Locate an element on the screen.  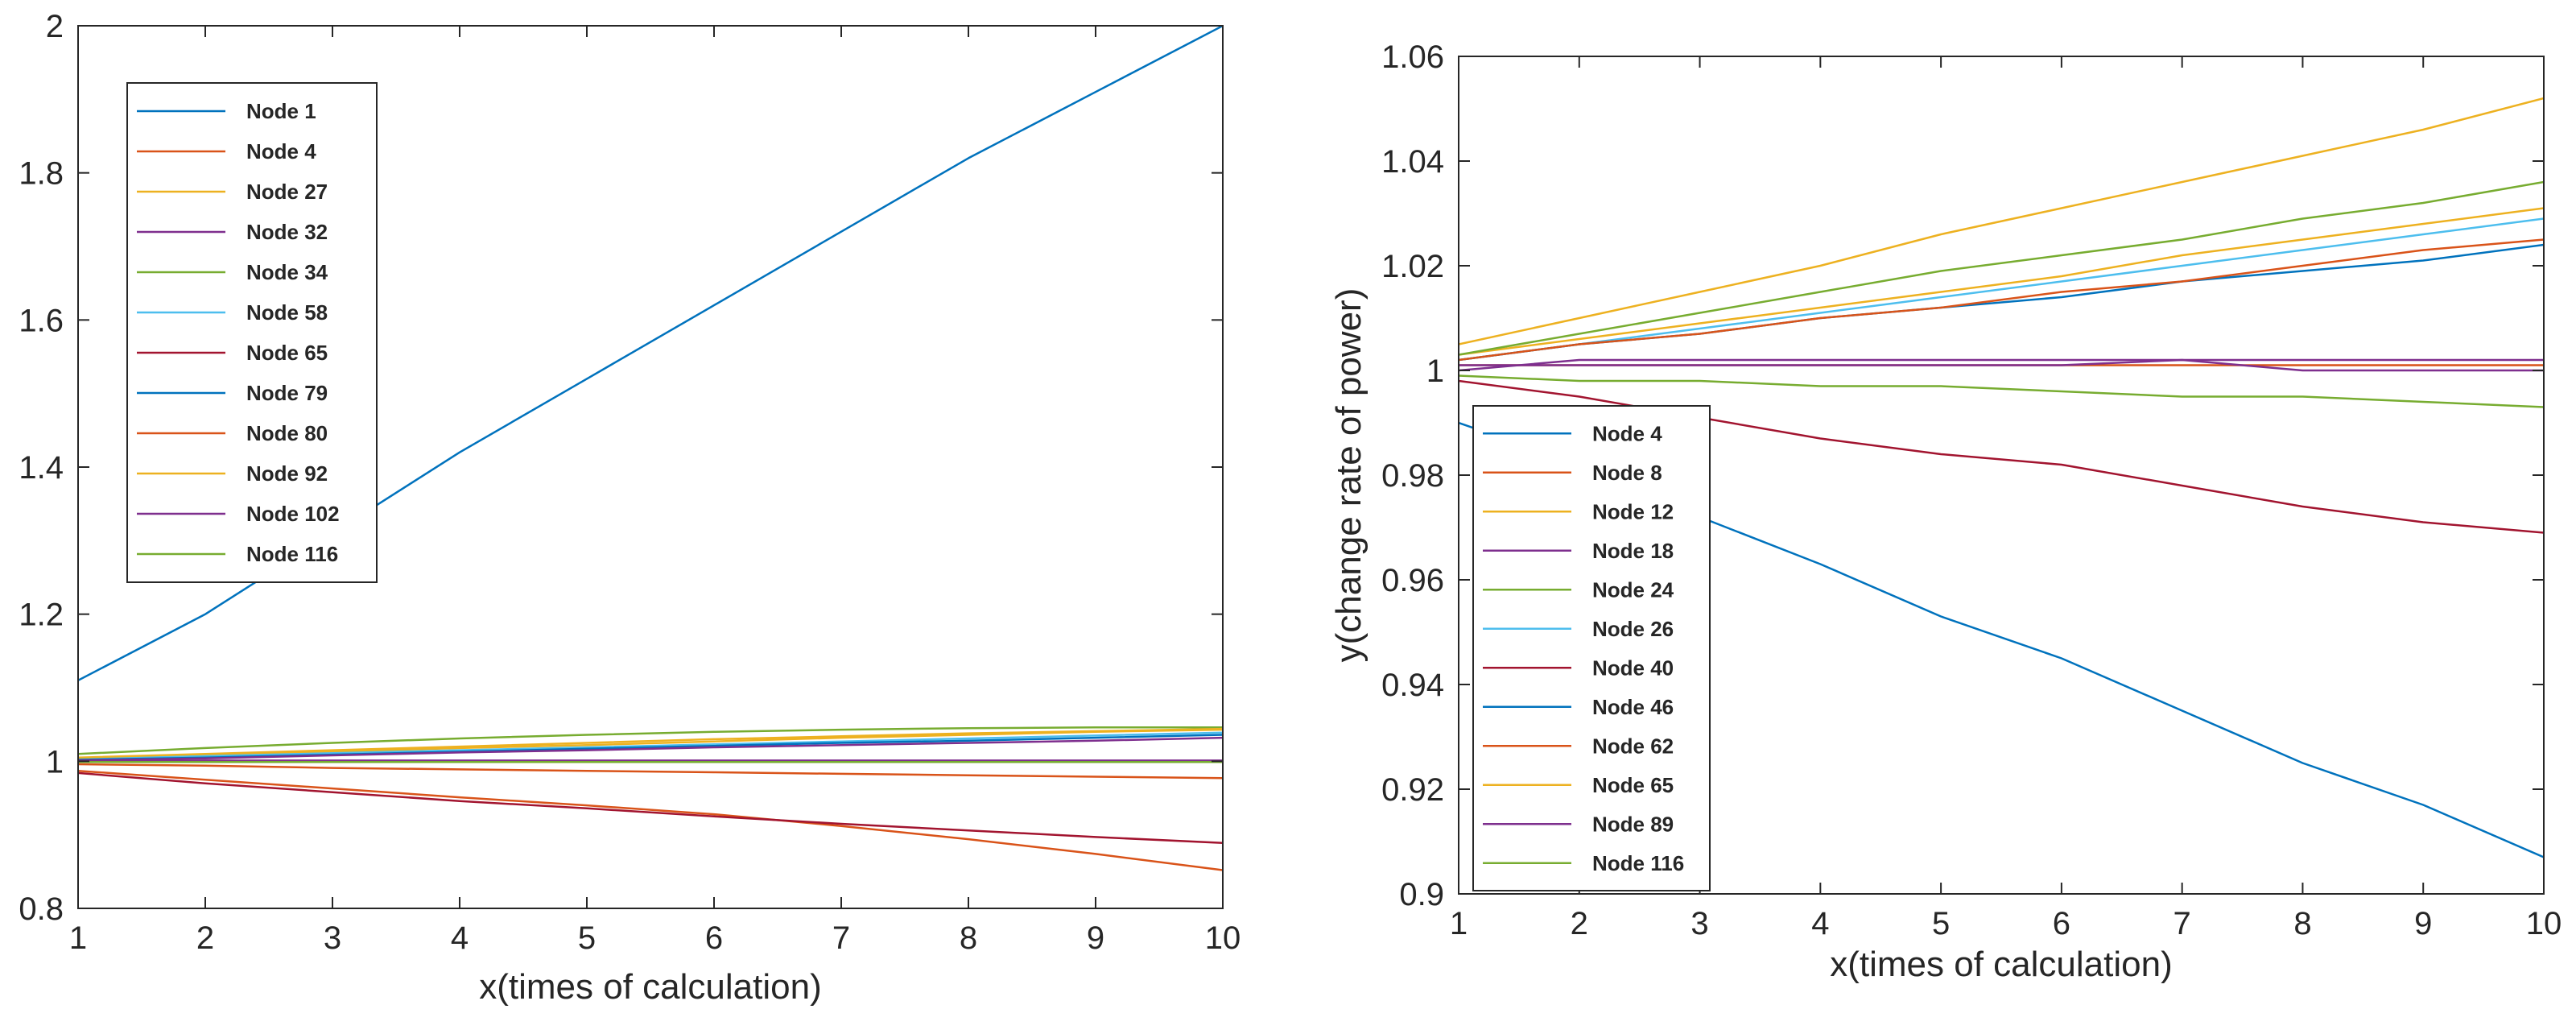
y-tick-label: 0.94 is located at coordinates (1412, 685).